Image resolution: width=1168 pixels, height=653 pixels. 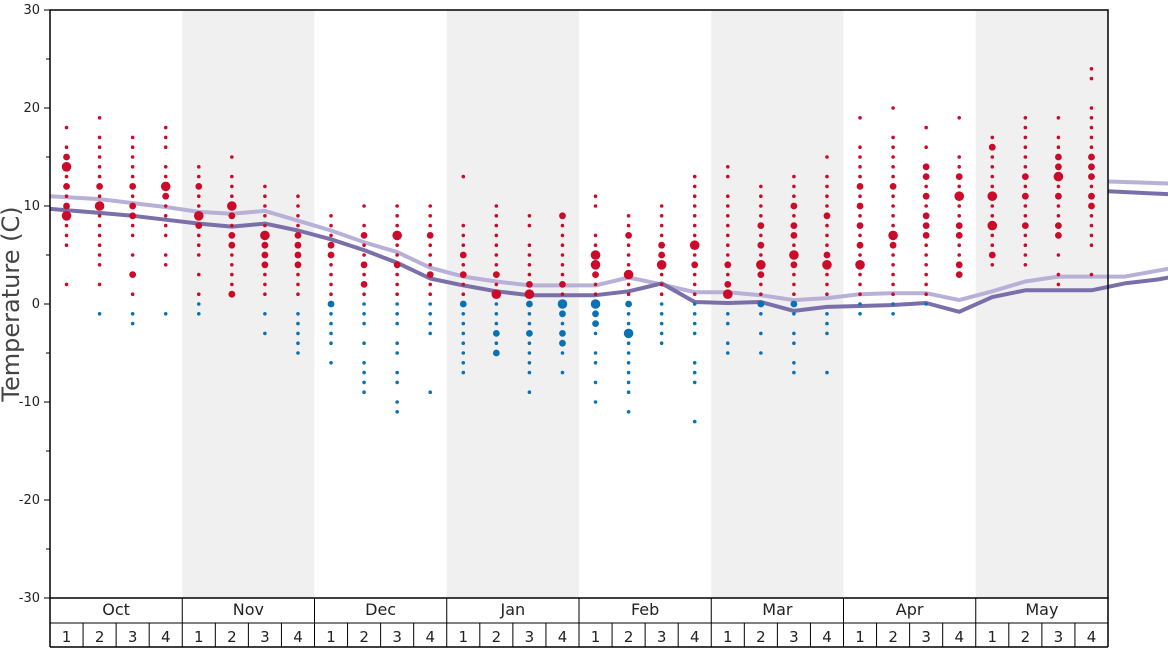 I want to click on week-label: 1, so click(x=199, y=637).